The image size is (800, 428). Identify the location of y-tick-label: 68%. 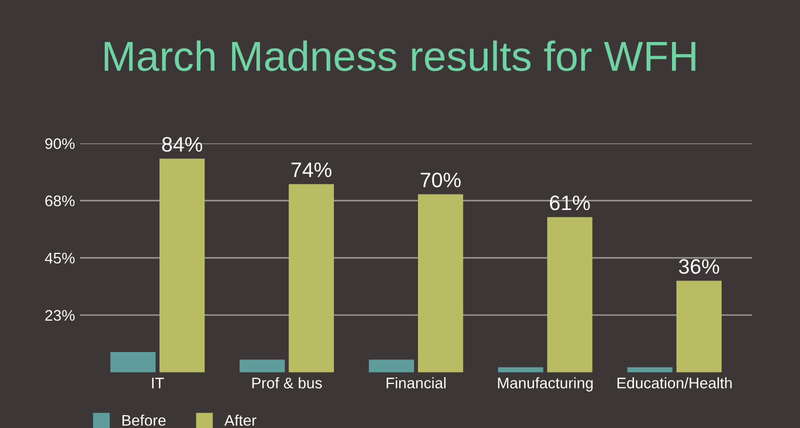
(60, 200).